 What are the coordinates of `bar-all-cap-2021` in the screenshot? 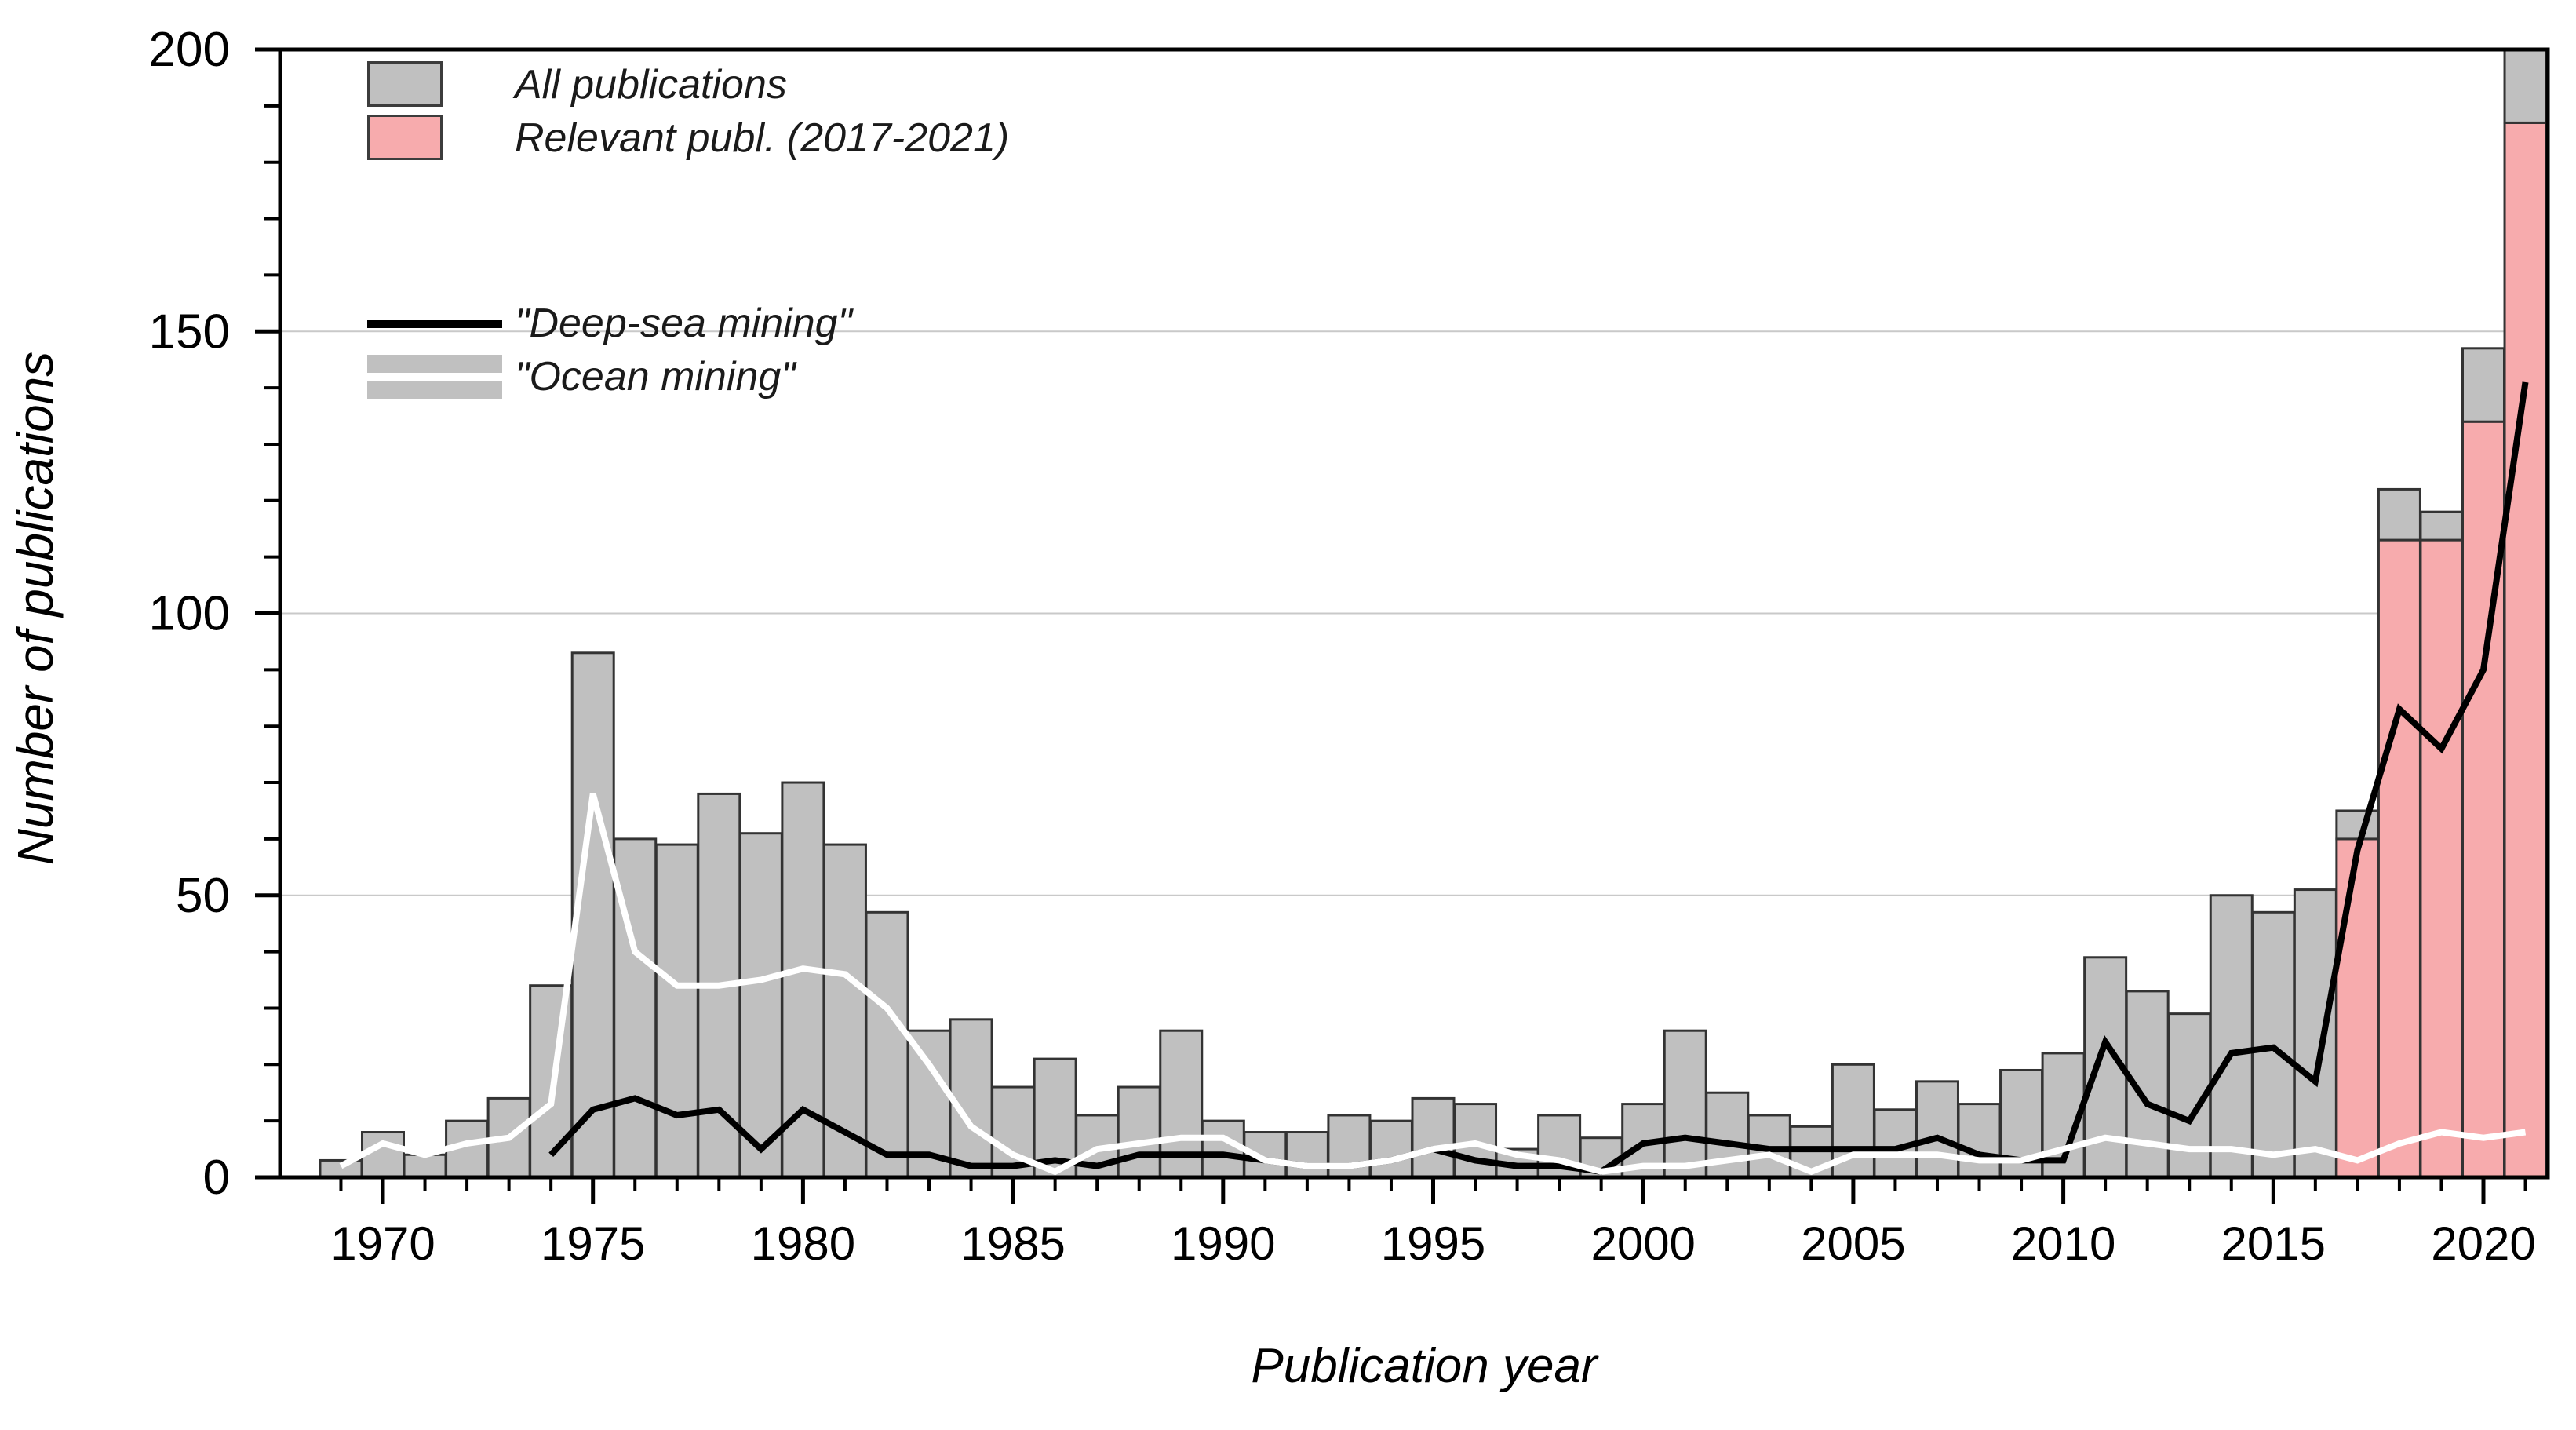 It's located at (2525, 86).